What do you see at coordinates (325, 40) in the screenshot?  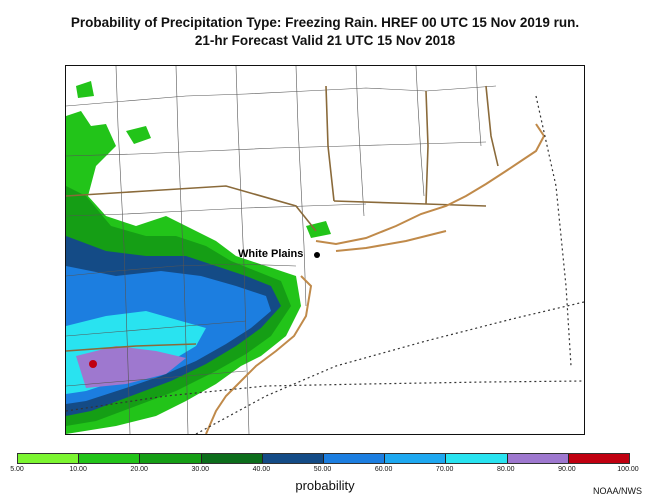 I see `map-title-line2: 21-hr Forecast Valid 21 UTC 15 Nov 2018` at bounding box center [325, 40].